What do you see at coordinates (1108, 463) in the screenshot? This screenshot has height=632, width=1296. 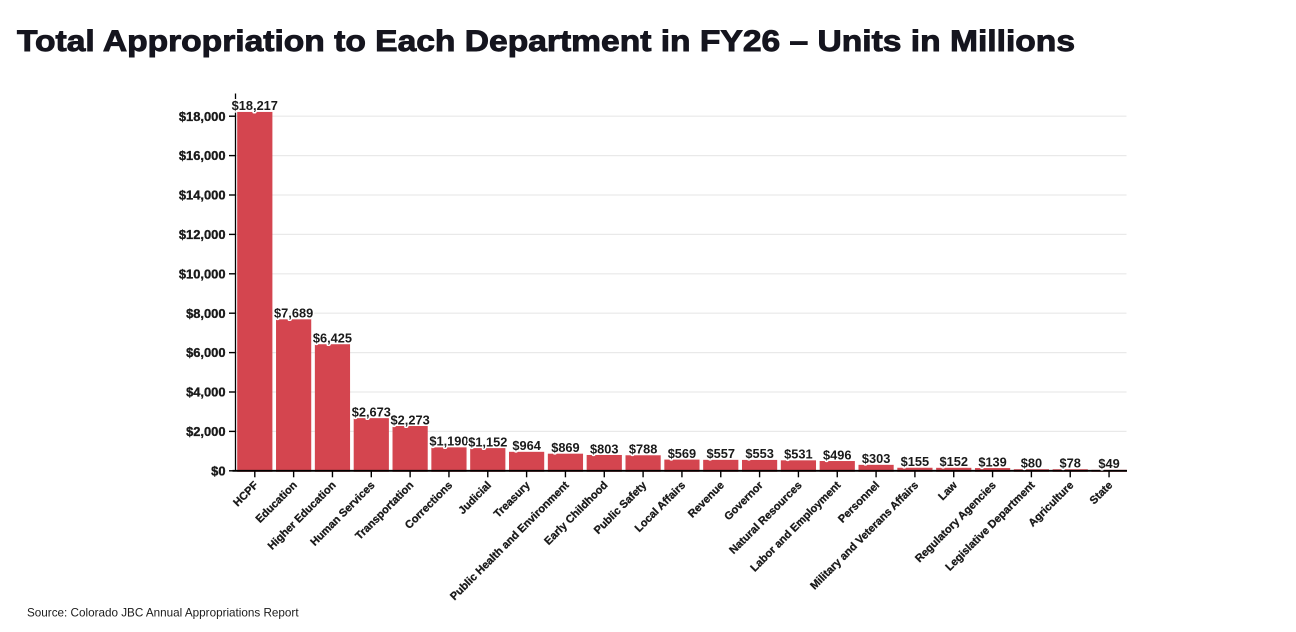 I see `svg-text: $49` at bounding box center [1108, 463].